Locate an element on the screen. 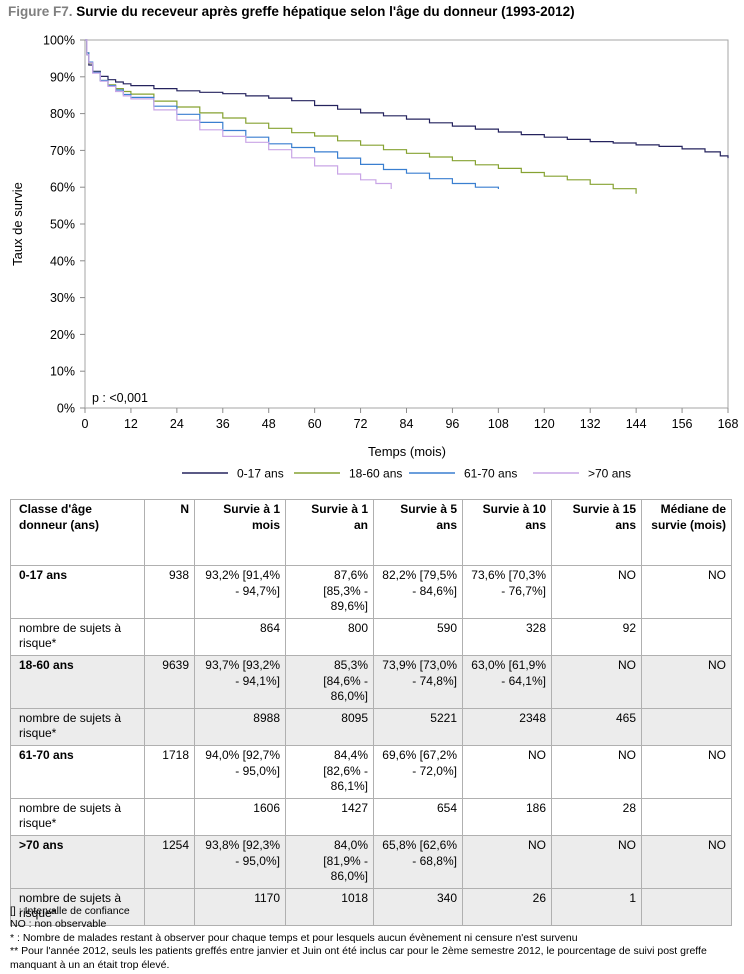 The width and height of the screenshot is (744, 974). table-cell: 590 is located at coordinates (418, 636).